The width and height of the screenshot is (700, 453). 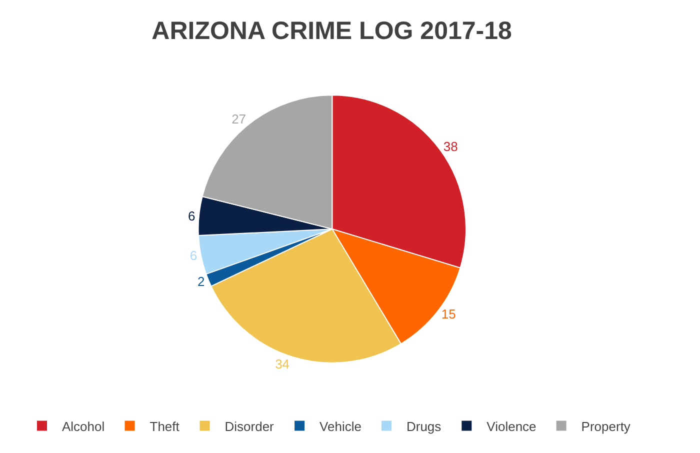 I want to click on legend-label: Theft, so click(x=165, y=426).